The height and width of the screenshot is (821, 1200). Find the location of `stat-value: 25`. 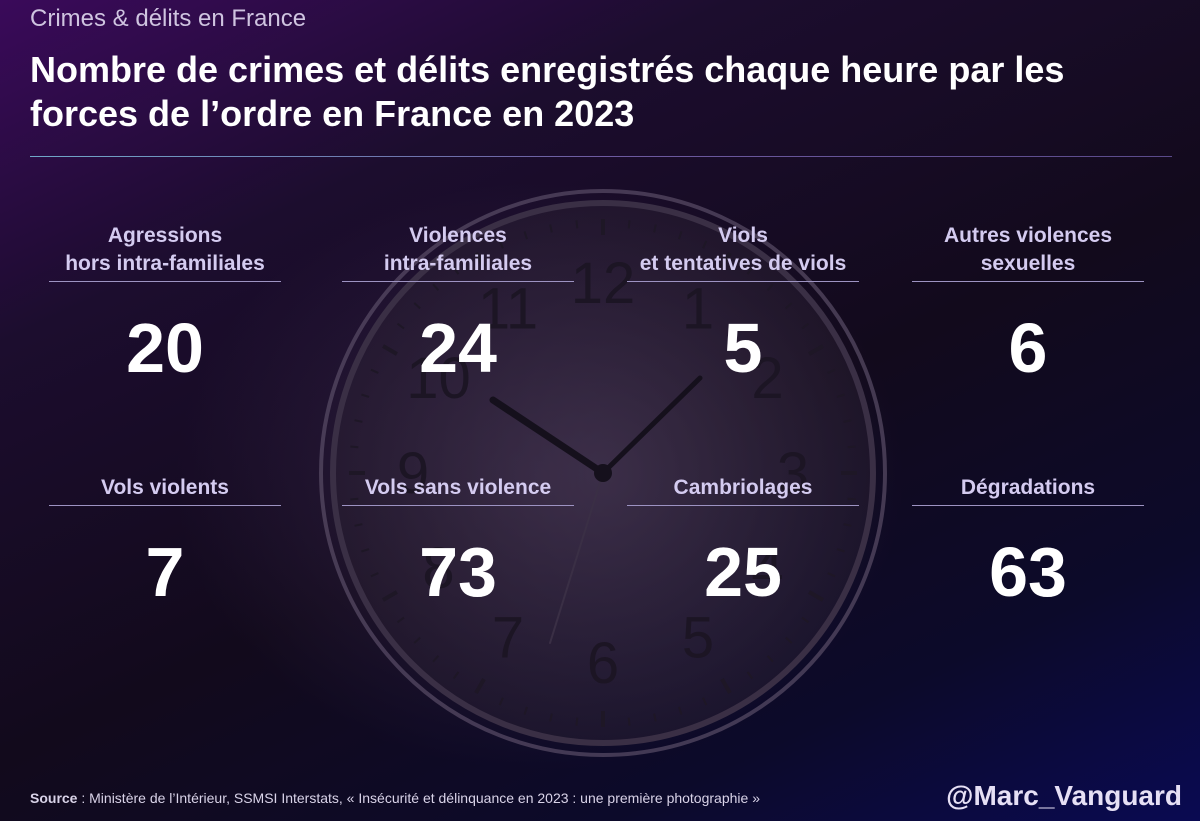

stat-value: 25 is located at coordinates (743, 572).